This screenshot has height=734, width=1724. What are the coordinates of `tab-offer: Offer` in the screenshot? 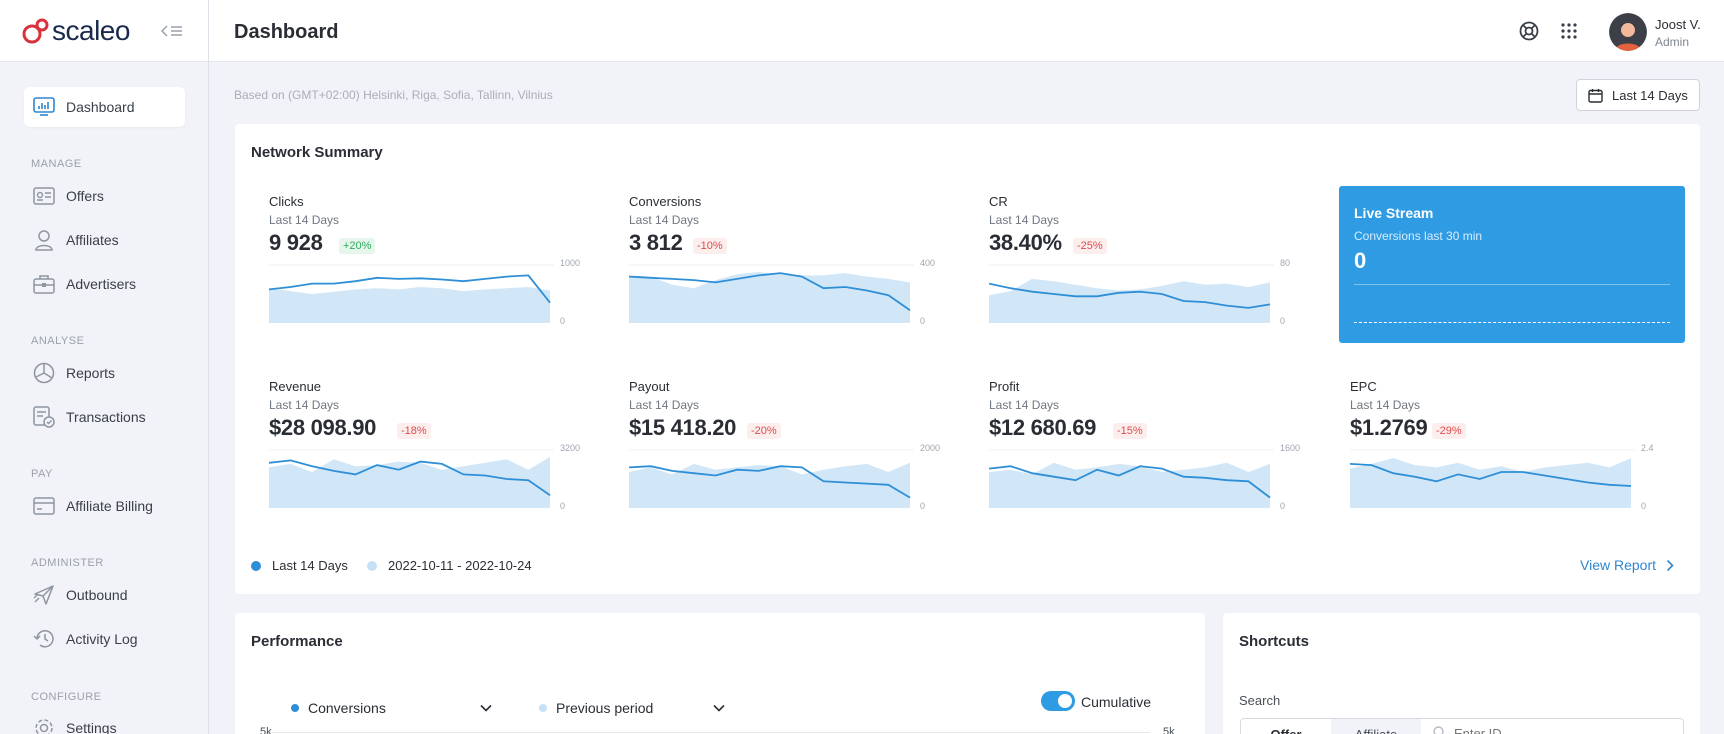 It's located at (1286, 726).